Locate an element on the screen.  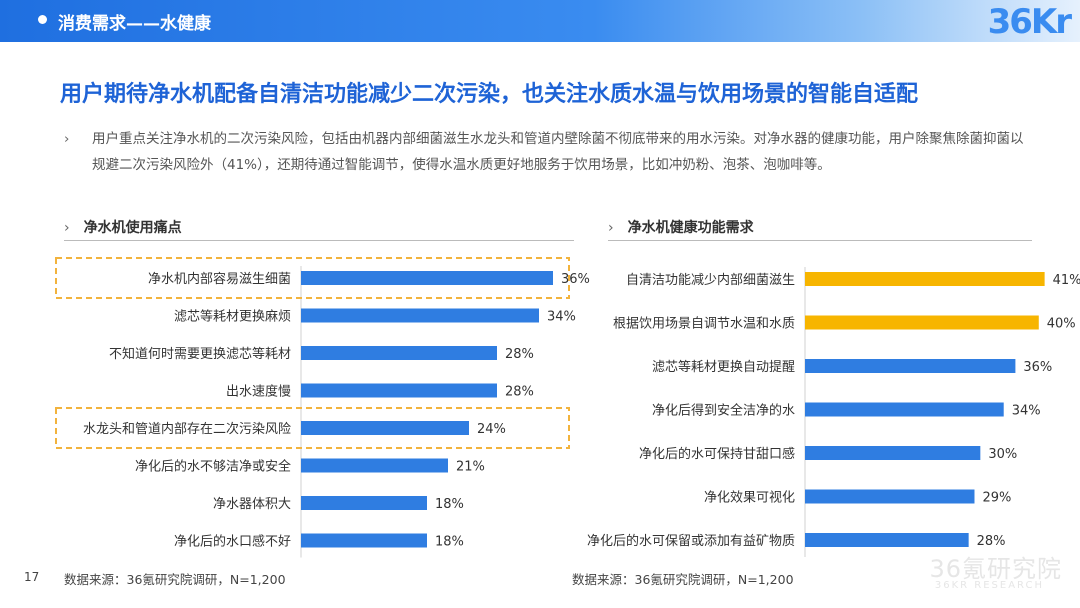
data-label: 29% is located at coordinates (996, 498).